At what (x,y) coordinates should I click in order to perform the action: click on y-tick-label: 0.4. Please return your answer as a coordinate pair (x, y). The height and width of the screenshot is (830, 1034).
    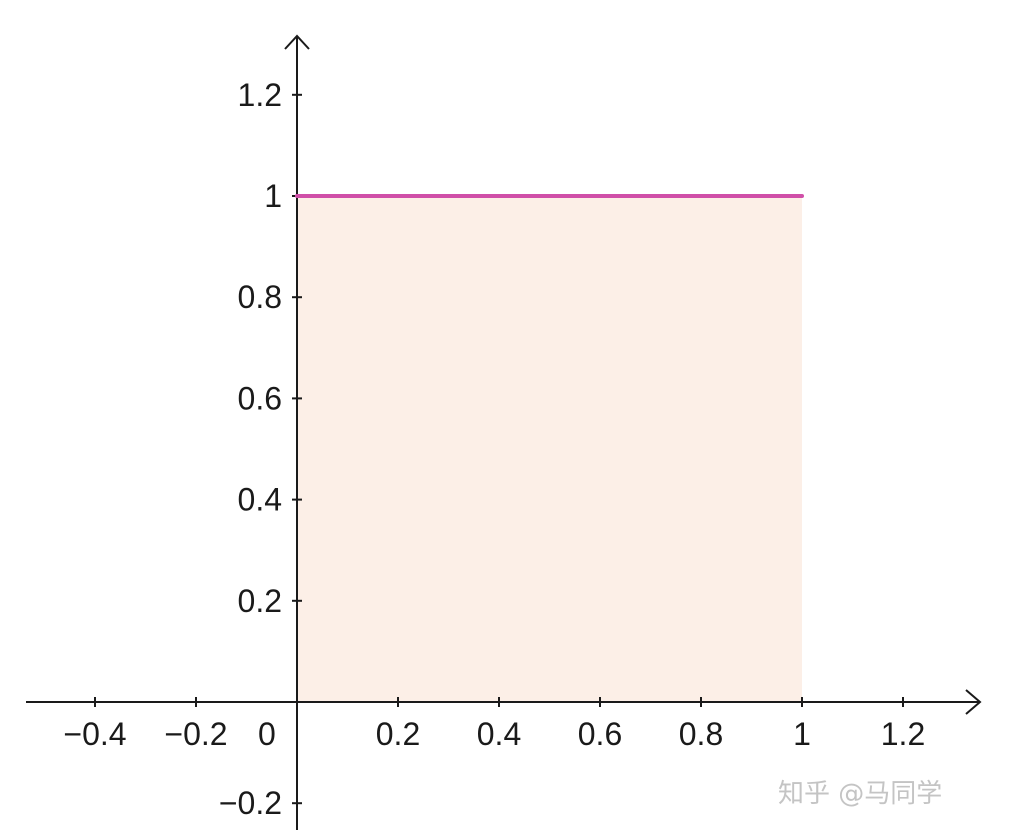
    Looking at the image, I should click on (260, 500).